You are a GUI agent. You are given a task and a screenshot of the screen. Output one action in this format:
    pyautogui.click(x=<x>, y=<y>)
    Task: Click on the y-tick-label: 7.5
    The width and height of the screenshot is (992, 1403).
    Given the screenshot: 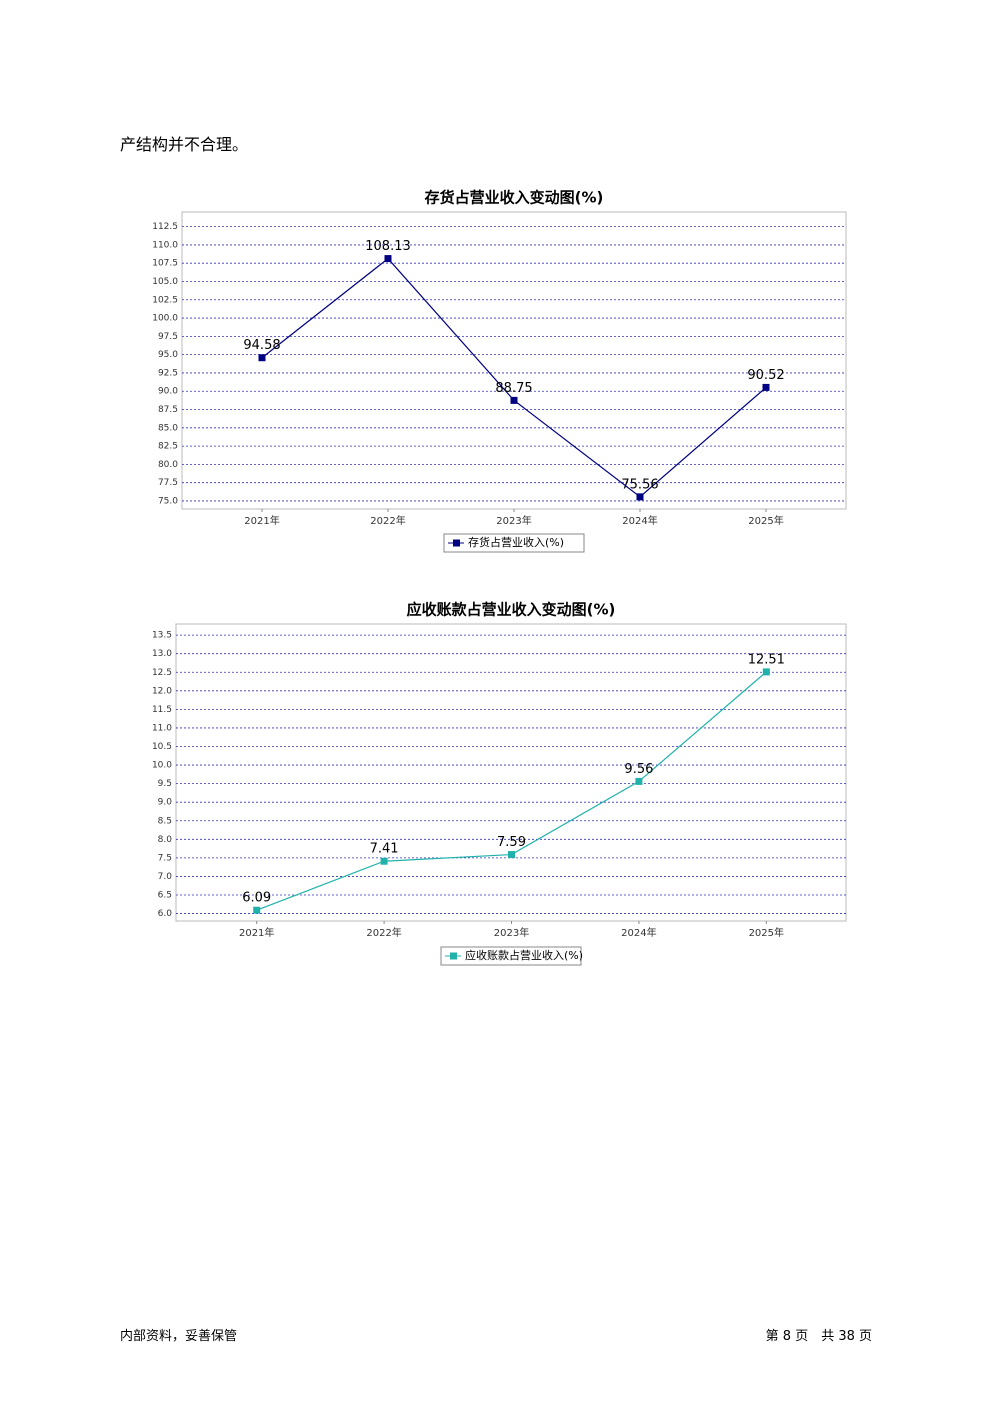 What is the action you would take?
    pyautogui.click(x=165, y=858)
    